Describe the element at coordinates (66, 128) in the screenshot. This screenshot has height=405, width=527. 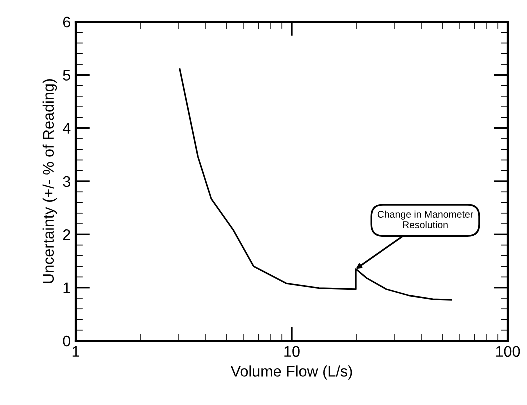
I see `y-tick-label: 4` at that location.